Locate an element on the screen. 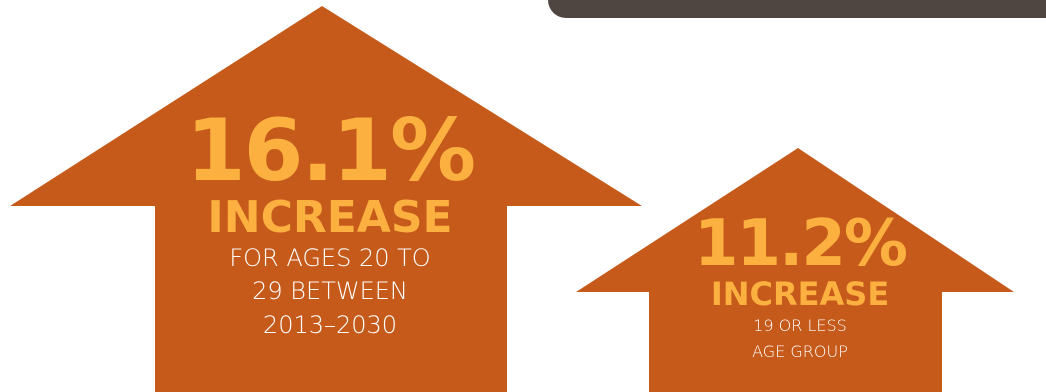 Image resolution: width=1046 pixels, height=392 pixels. description-line-1: FOR AGES 20 TO is located at coordinates (330, 258).